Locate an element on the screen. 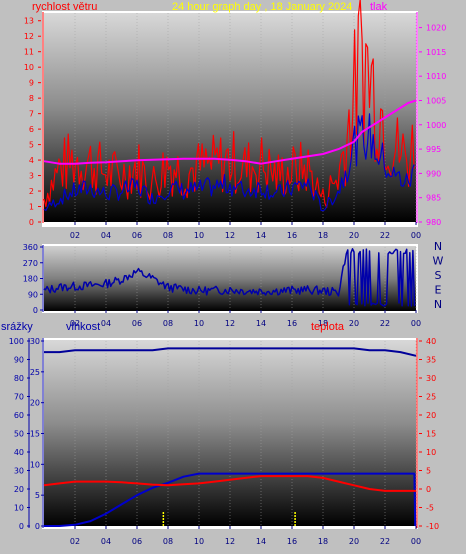  humidity-y-tick-label: 20 is located at coordinates (19, 489).